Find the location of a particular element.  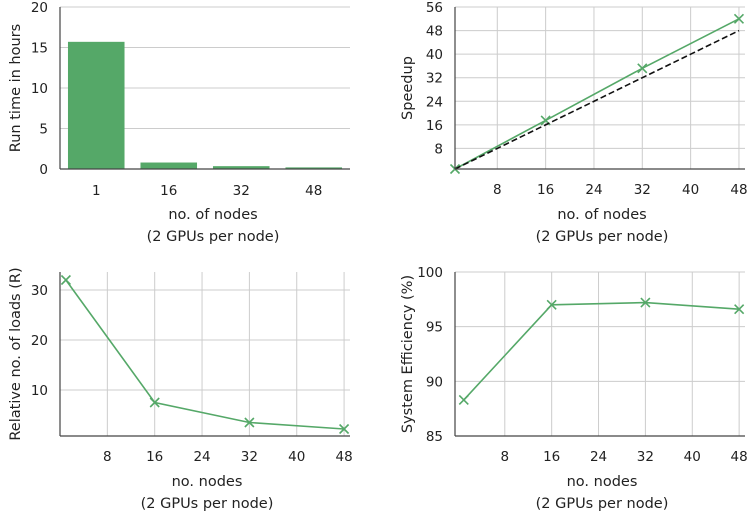

ideal-speedup-line is located at coordinates (597, 99).